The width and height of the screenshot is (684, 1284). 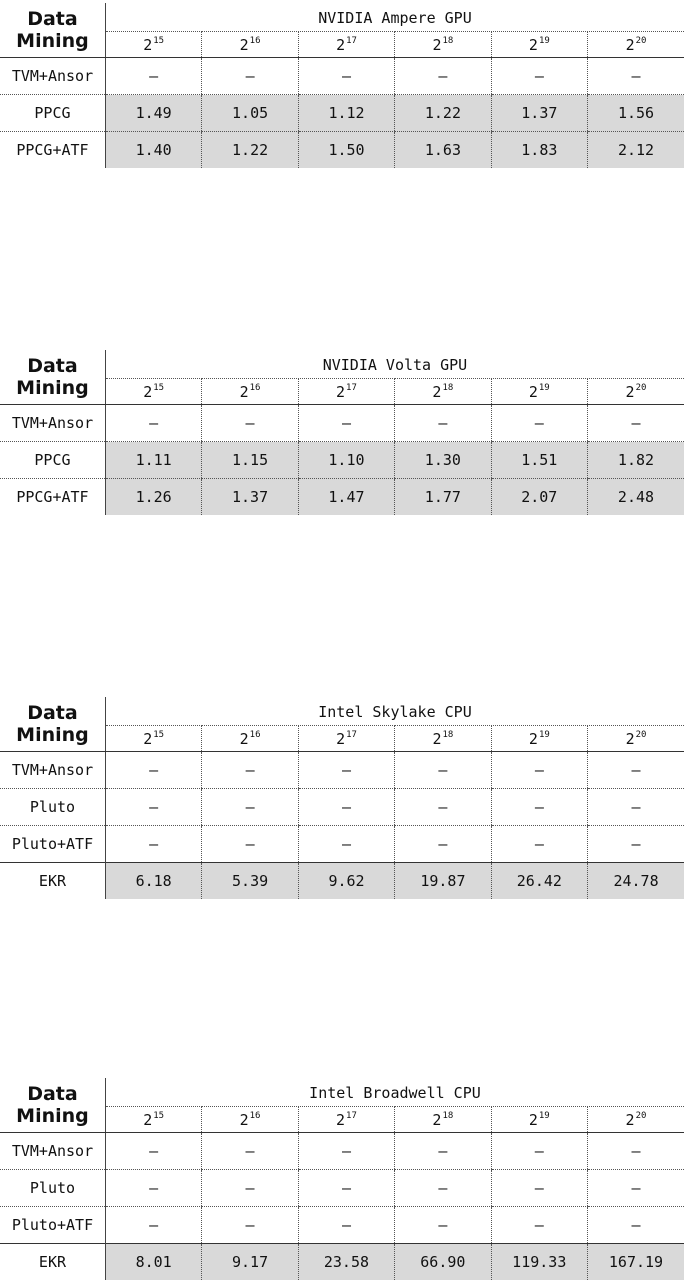 What do you see at coordinates (250, 1261) in the screenshot?
I see `value-cell: 9.17` at bounding box center [250, 1261].